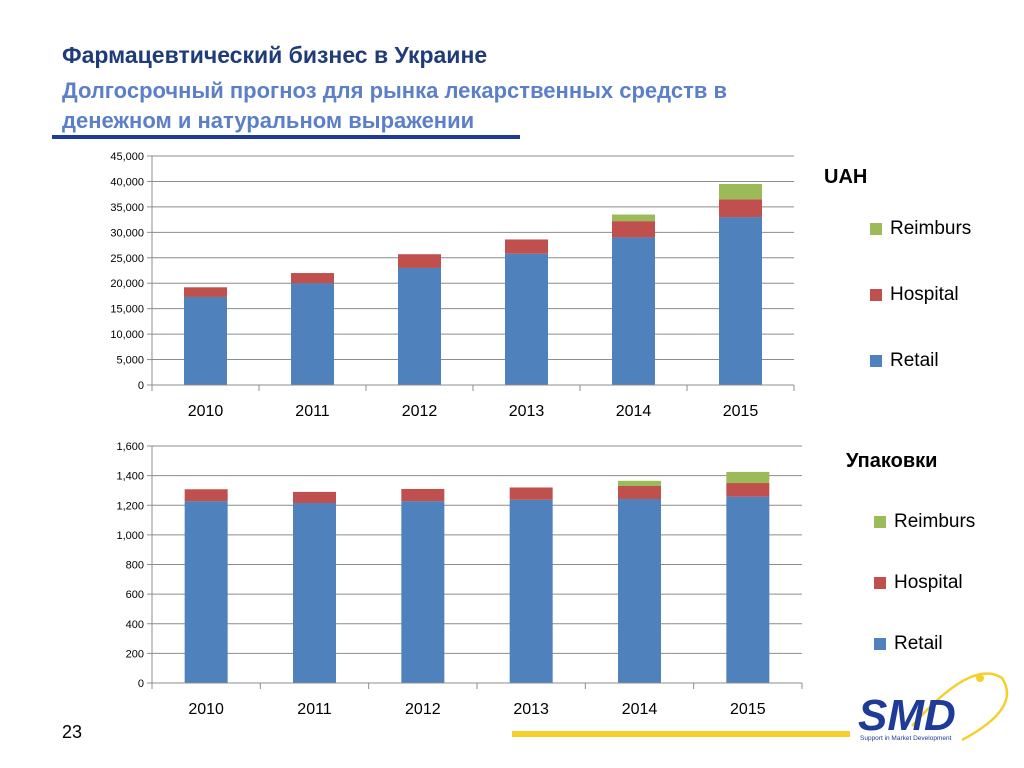 This screenshot has width=1024, height=768. What do you see at coordinates (130, 447) in the screenshot?
I see `y-tick-label: 1,600` at bounding box center [130, 447].